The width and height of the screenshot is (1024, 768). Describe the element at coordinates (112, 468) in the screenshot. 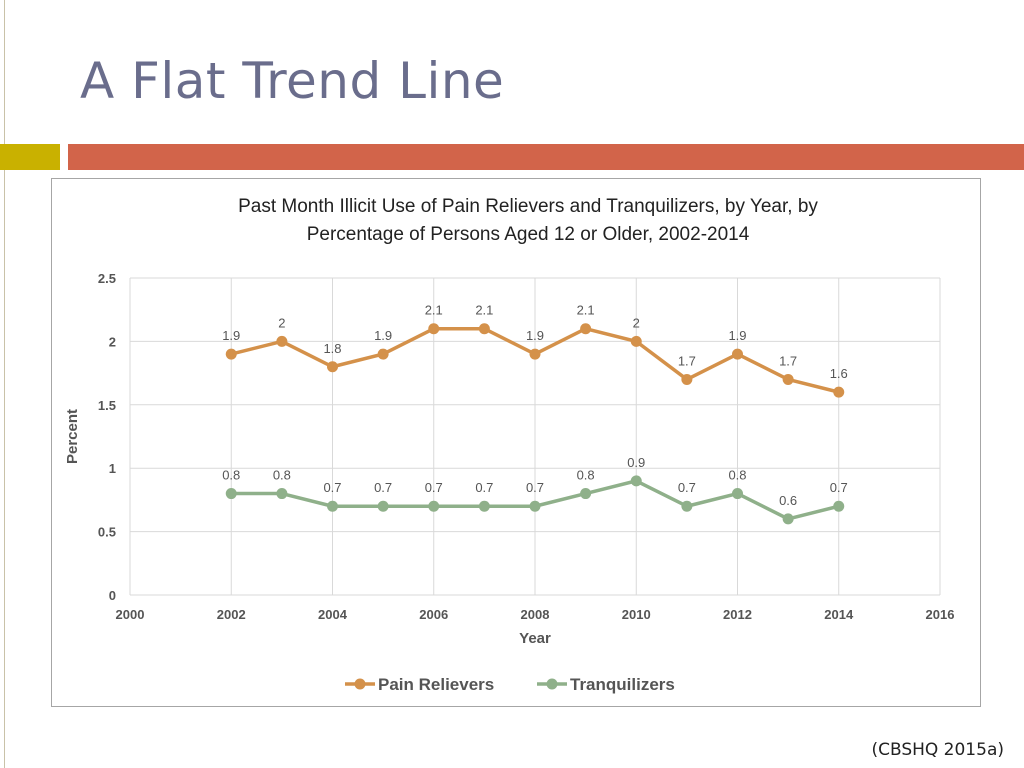

I see `y-tick-label: 1` at that location.